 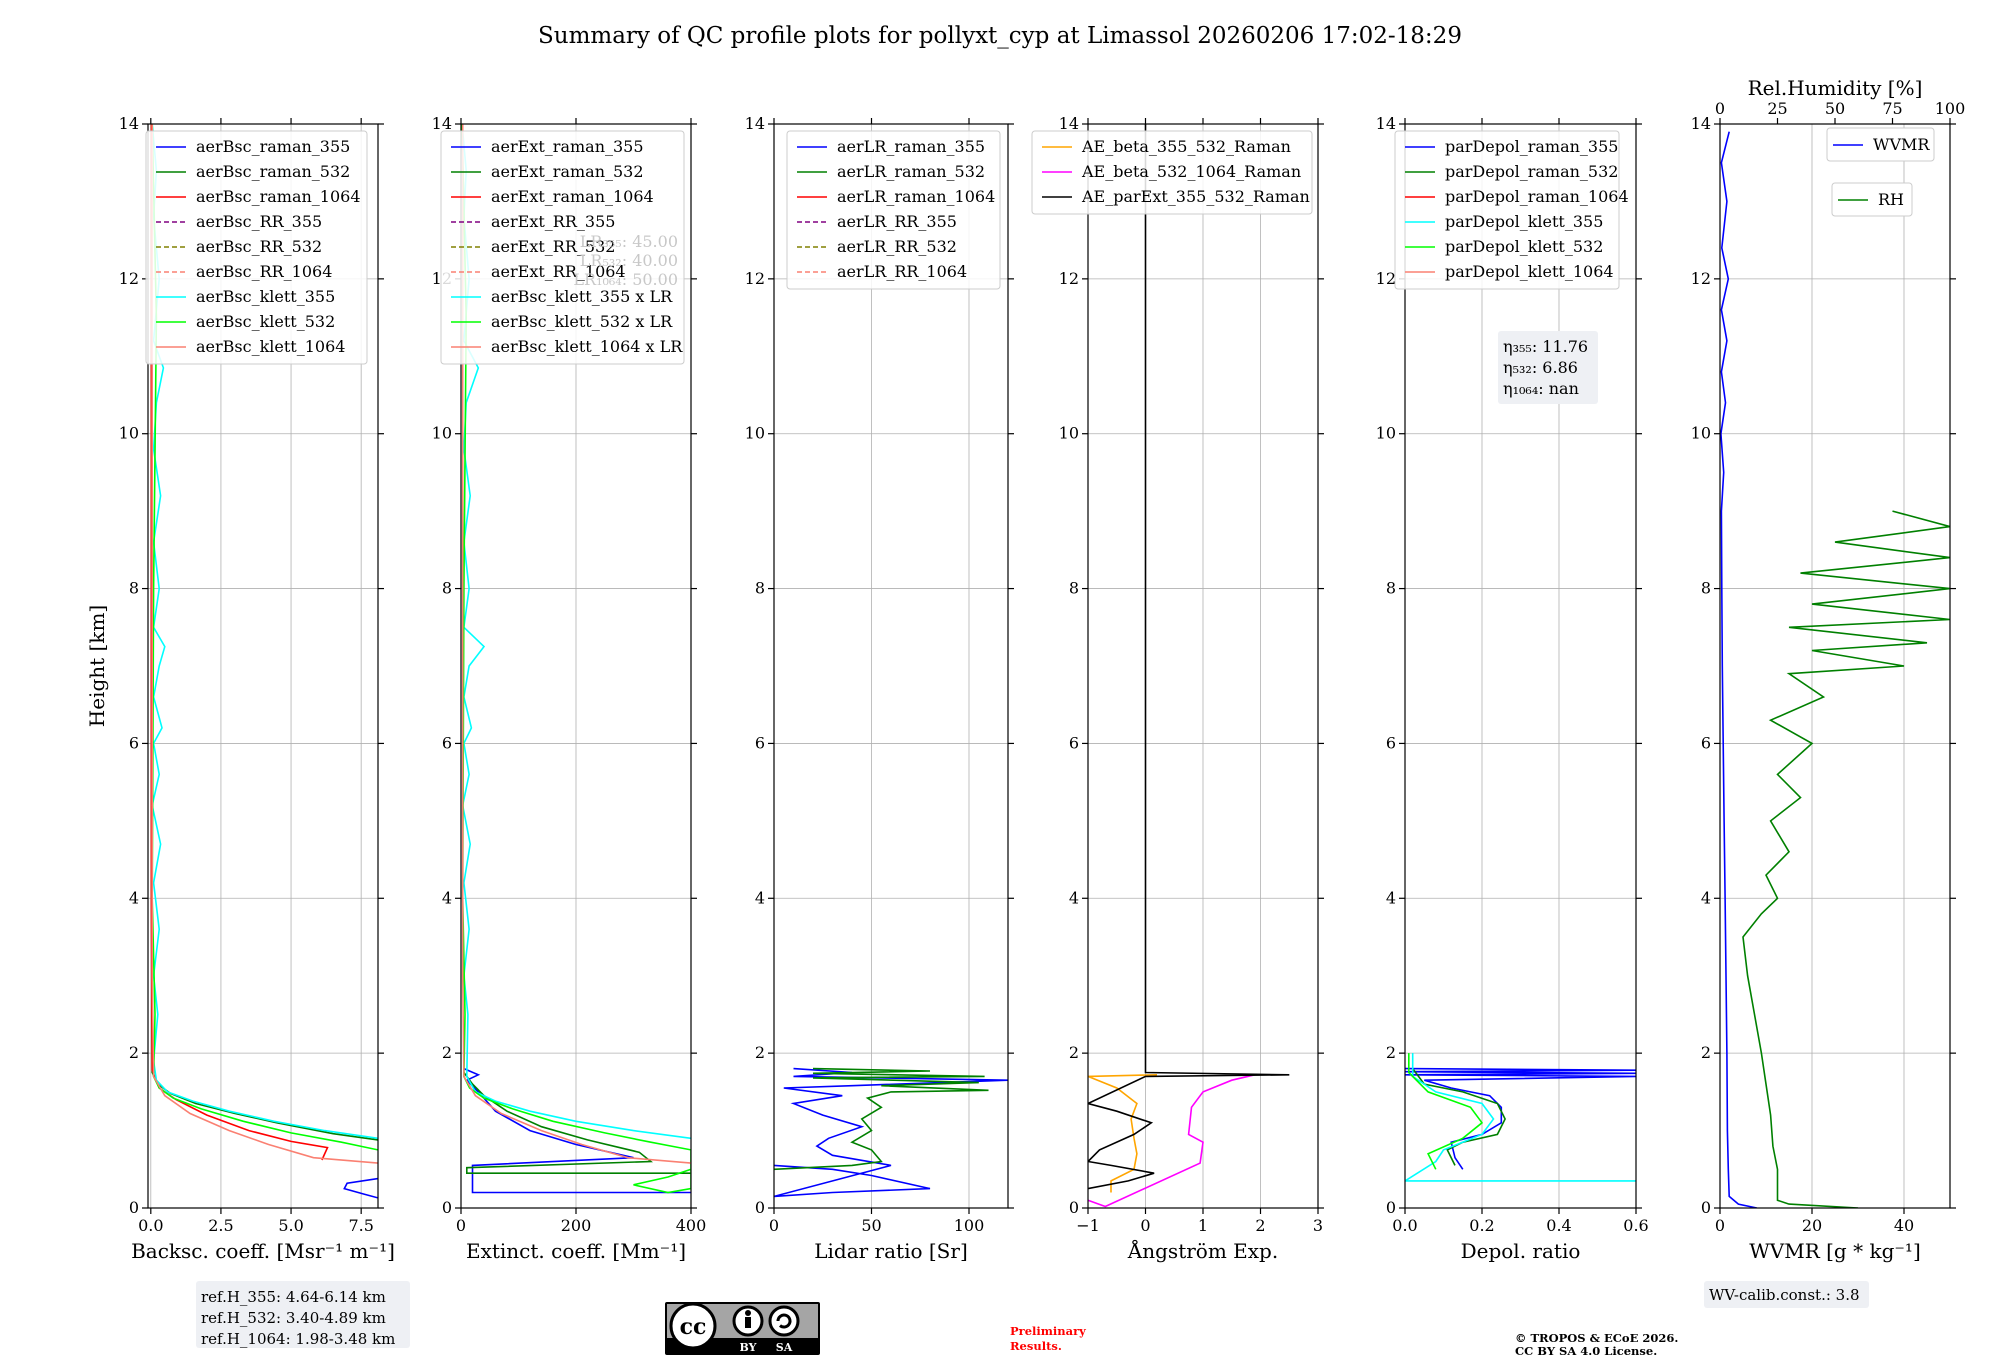 What do you see at coordinates (303, 1314) in the screenshot?
I see `refh-box` at bounding box center [303, 1314].